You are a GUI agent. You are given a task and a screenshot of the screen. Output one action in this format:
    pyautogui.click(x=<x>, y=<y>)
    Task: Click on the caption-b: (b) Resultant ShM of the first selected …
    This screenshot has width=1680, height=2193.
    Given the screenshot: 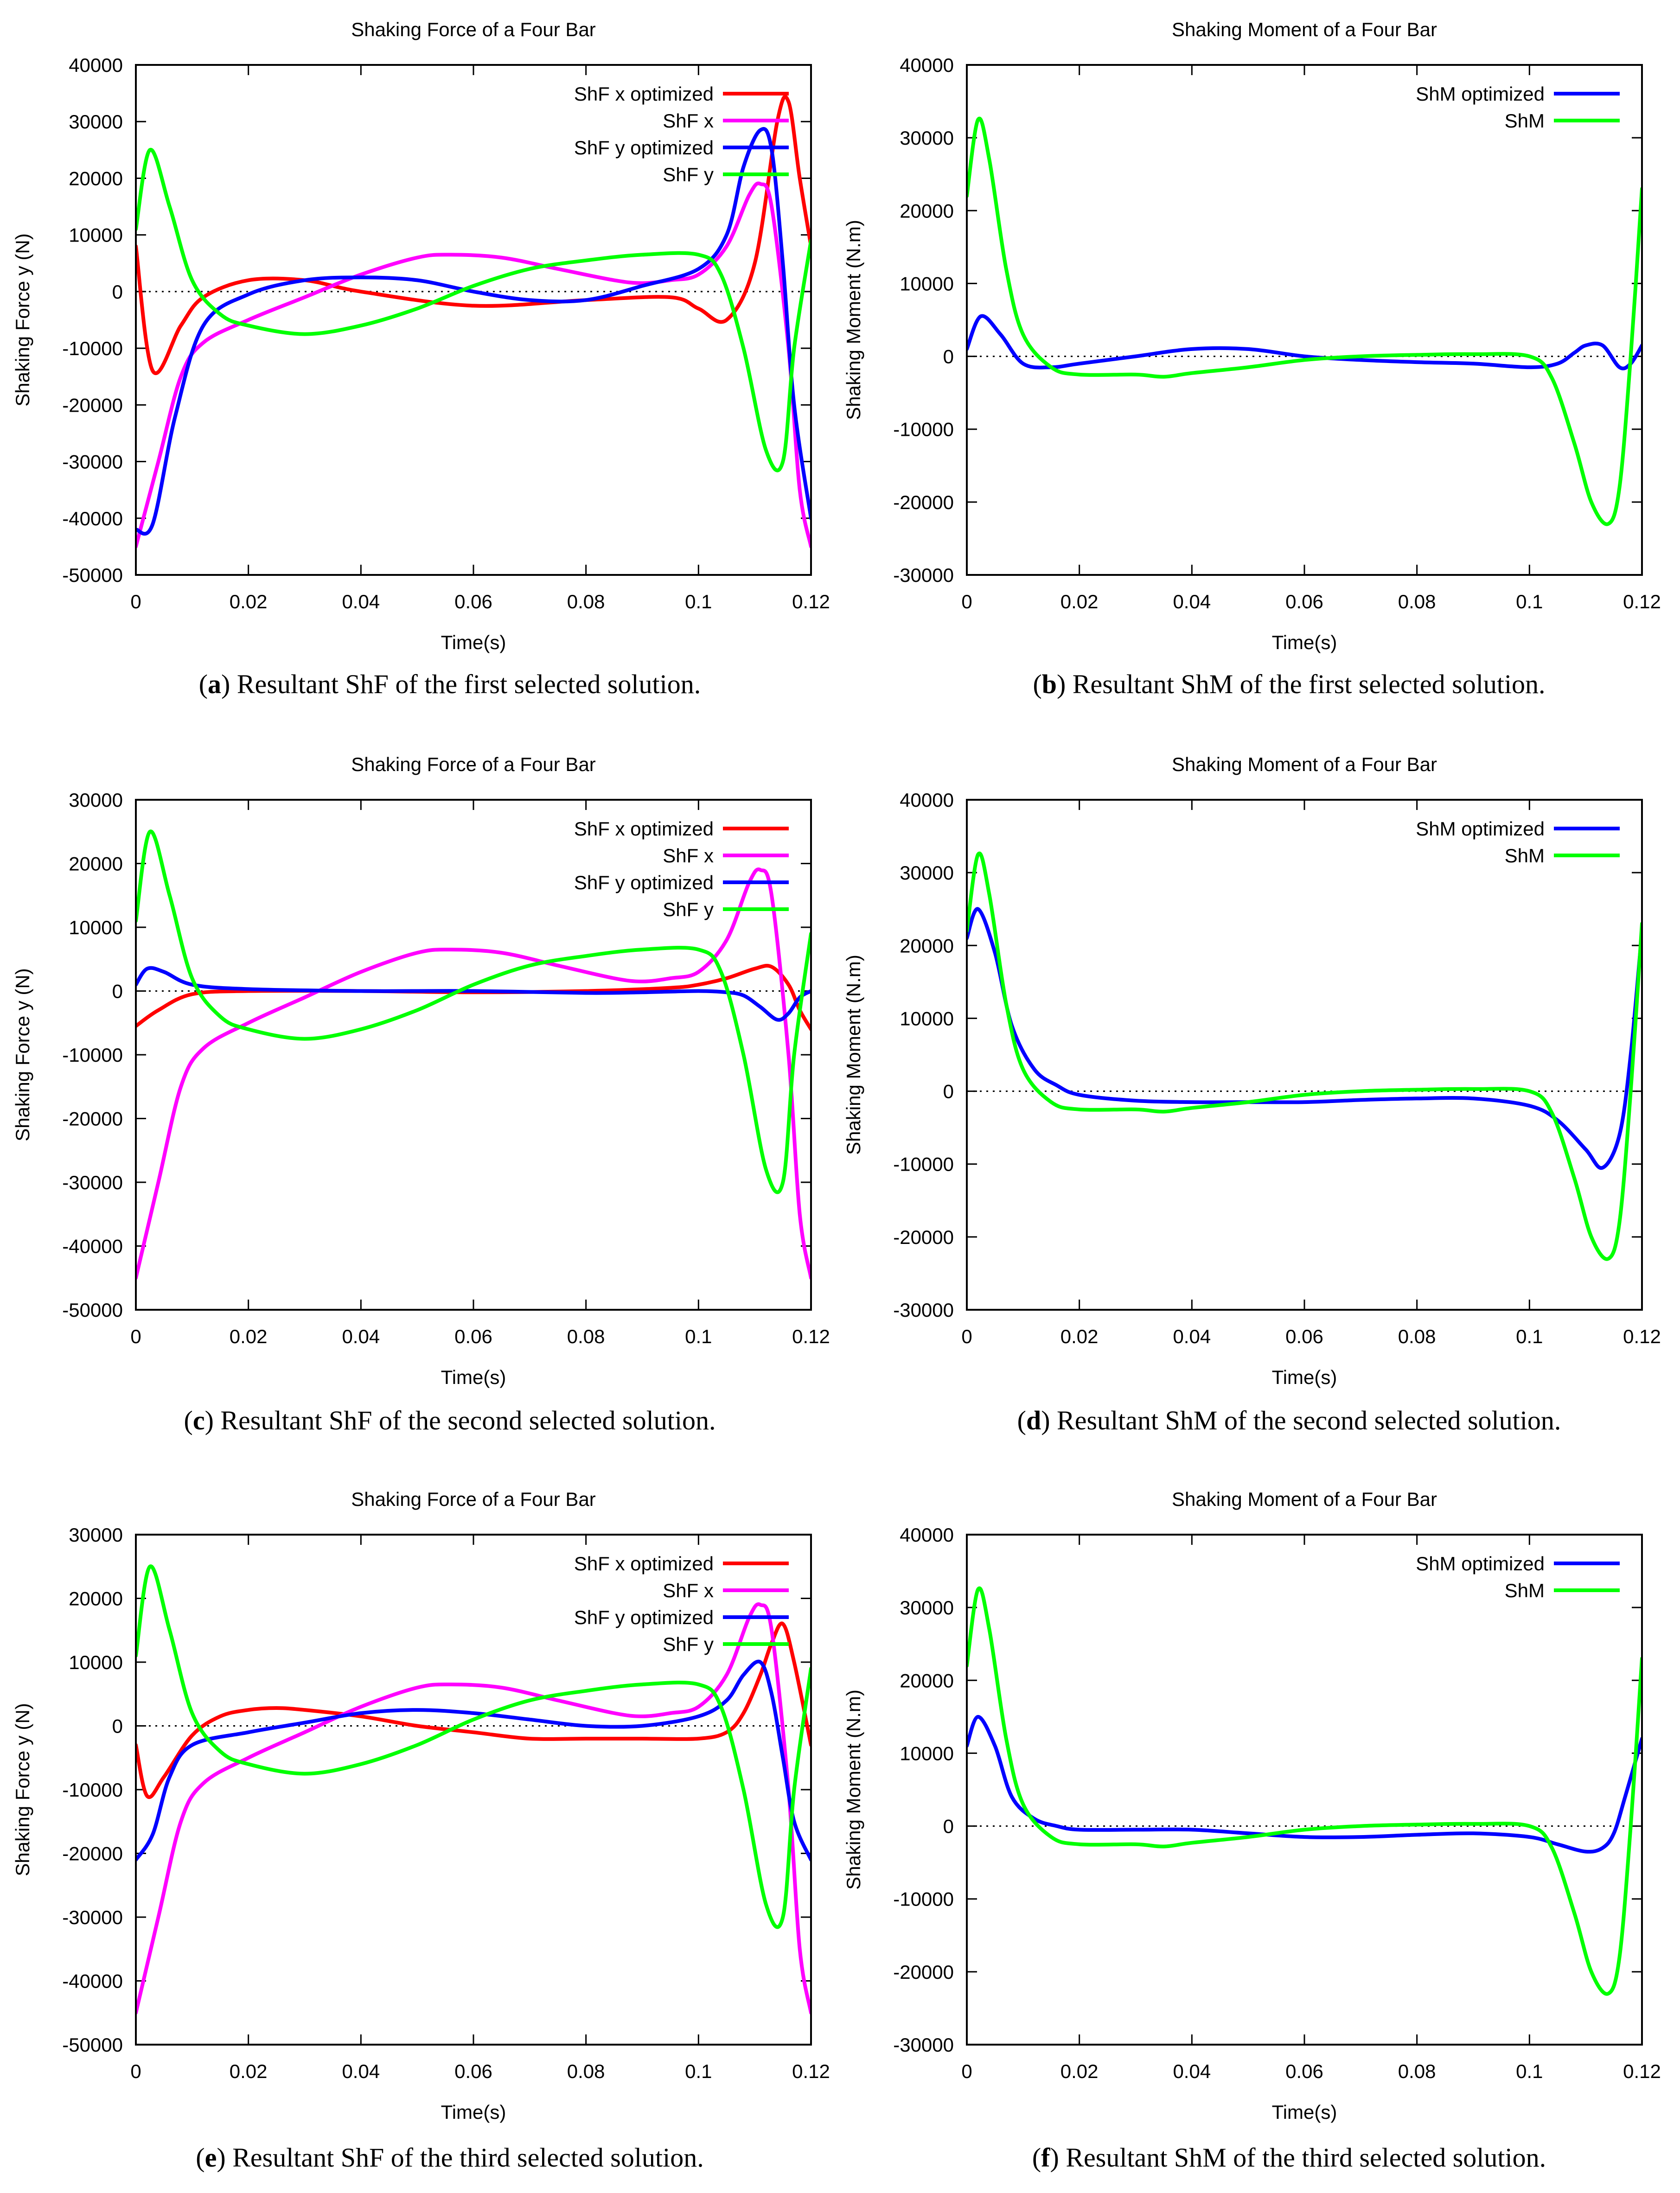 What is the action you would take?
    pyautogui.click(x=1289, y=684)
    